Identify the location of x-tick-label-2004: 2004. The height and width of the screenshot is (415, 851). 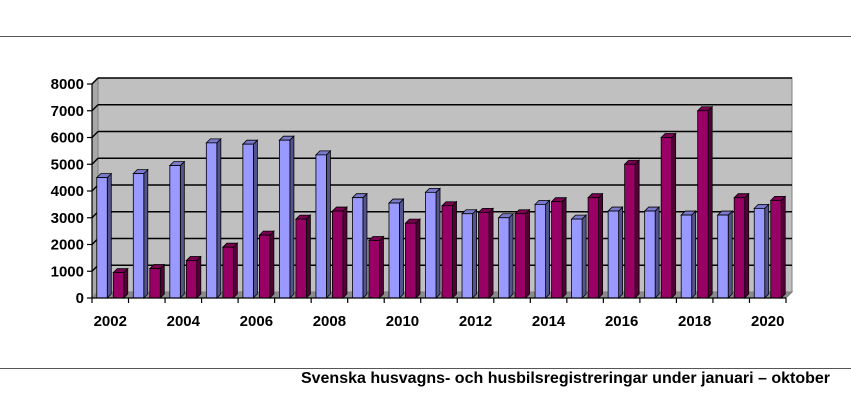
(184, 321).